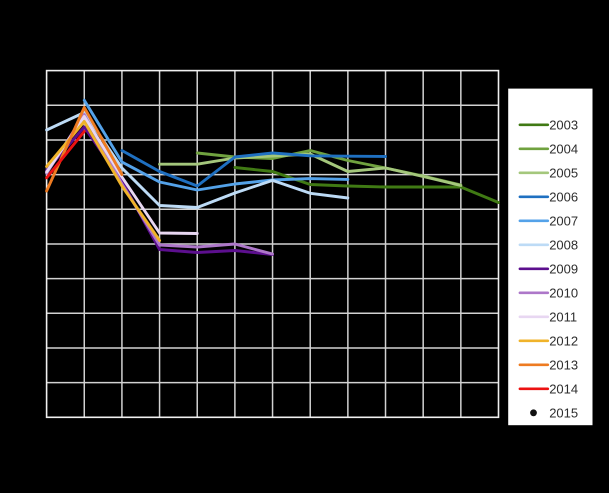  Describe the element at coordinates (563, 341) in the screenshot. I see `svg-text: 2012` at that location.